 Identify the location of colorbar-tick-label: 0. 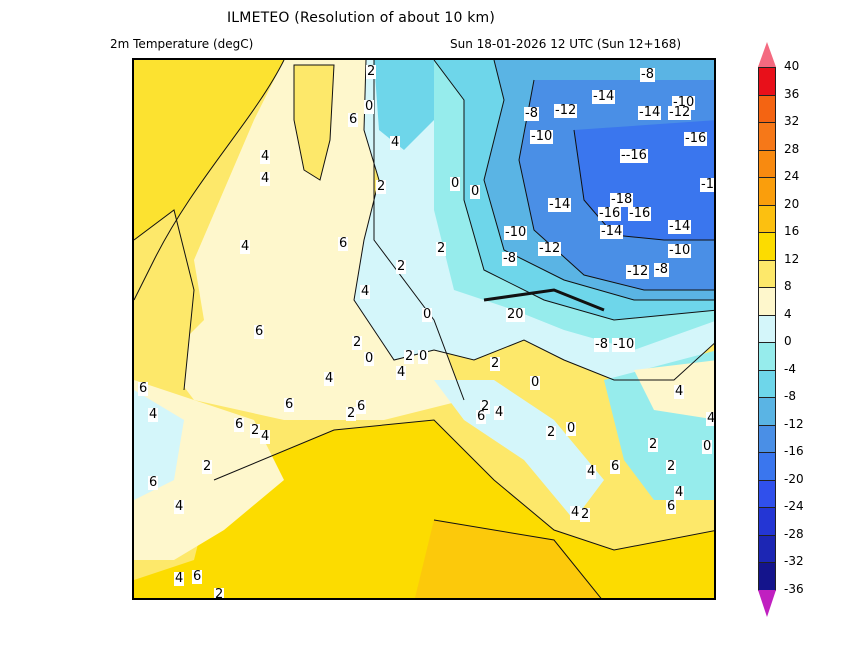
(788, 341).